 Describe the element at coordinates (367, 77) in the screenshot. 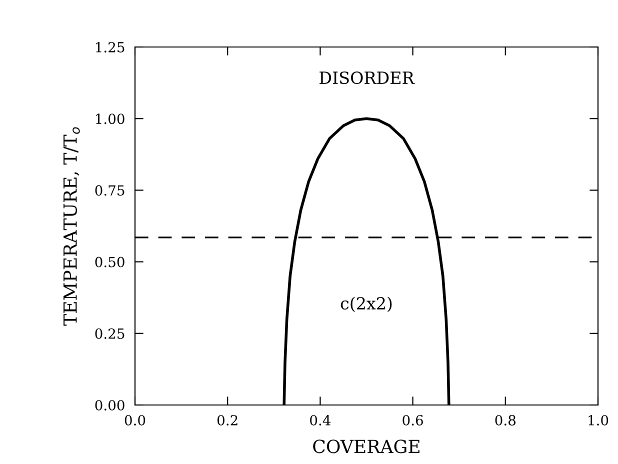

I see `annotation: DISORDER` at that location.